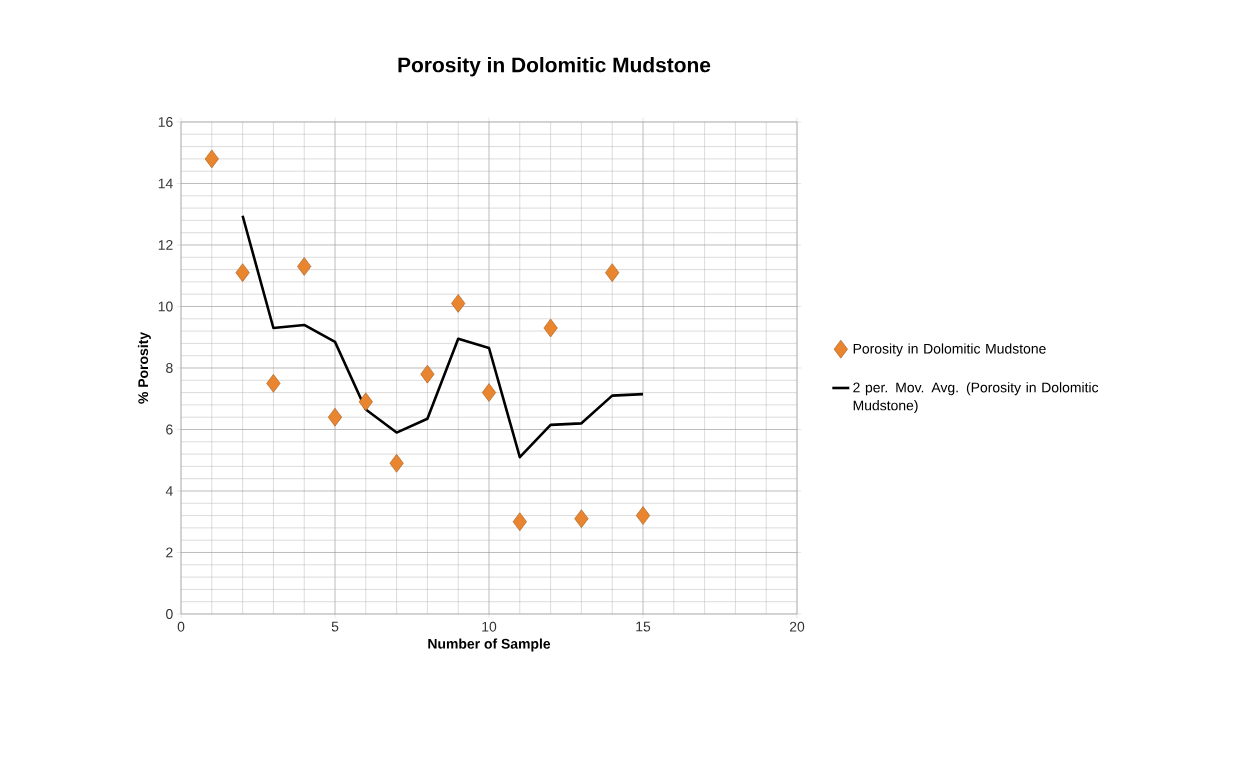 This screenshot has width=1242, height=779. What do you see at coordinates (443, 336) in the screenshot?
I see `line-series` at bounding box center [443, 336].